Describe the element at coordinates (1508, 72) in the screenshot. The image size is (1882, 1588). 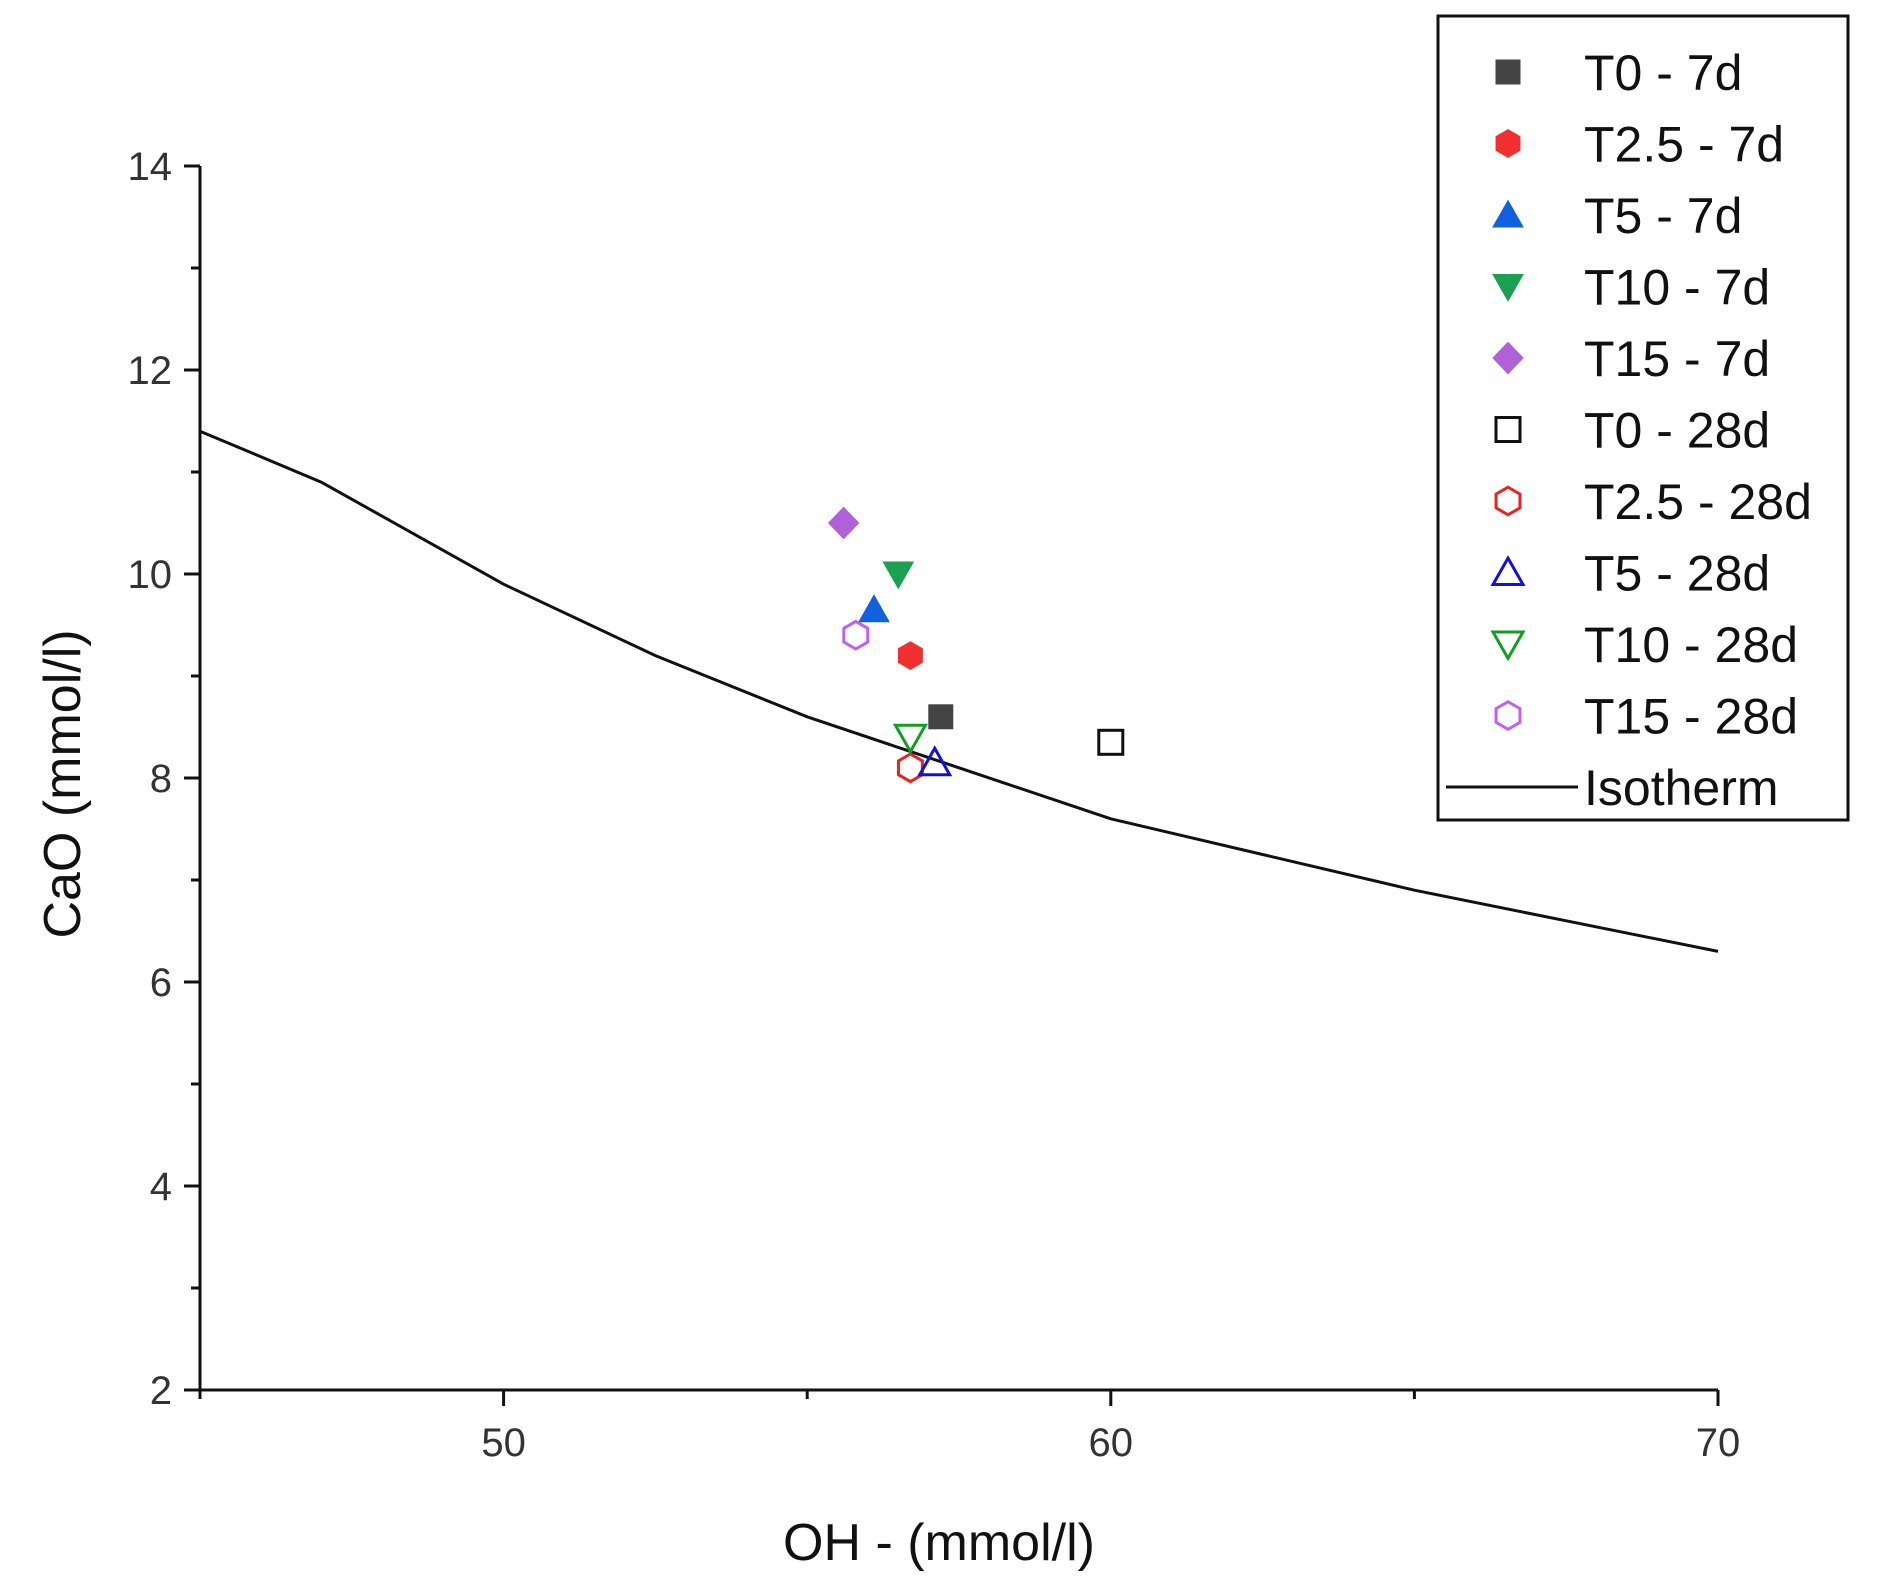
I see `legend-marker-t0-7d` at that location.